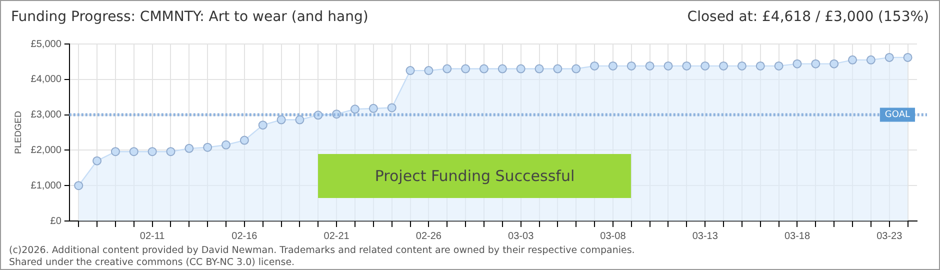  I want to click on chart-subtitle: Closed at: £4,618 / £3,000 (153%), so click(808, 18).